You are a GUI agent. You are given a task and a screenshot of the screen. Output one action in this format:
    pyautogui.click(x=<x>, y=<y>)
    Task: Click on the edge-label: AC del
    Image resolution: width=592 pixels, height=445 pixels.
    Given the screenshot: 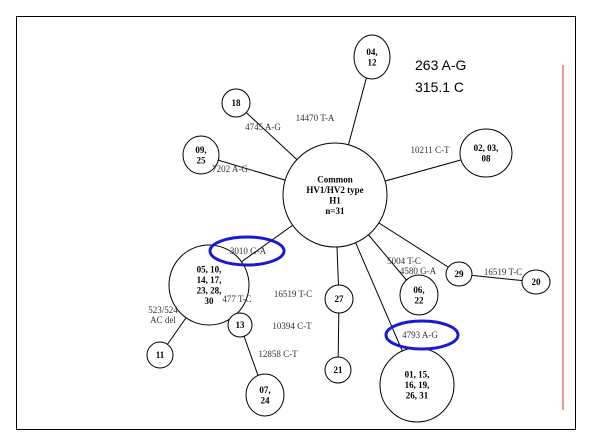 What is the action you would take?
    pyautogui.click(x=163, y=320)
    